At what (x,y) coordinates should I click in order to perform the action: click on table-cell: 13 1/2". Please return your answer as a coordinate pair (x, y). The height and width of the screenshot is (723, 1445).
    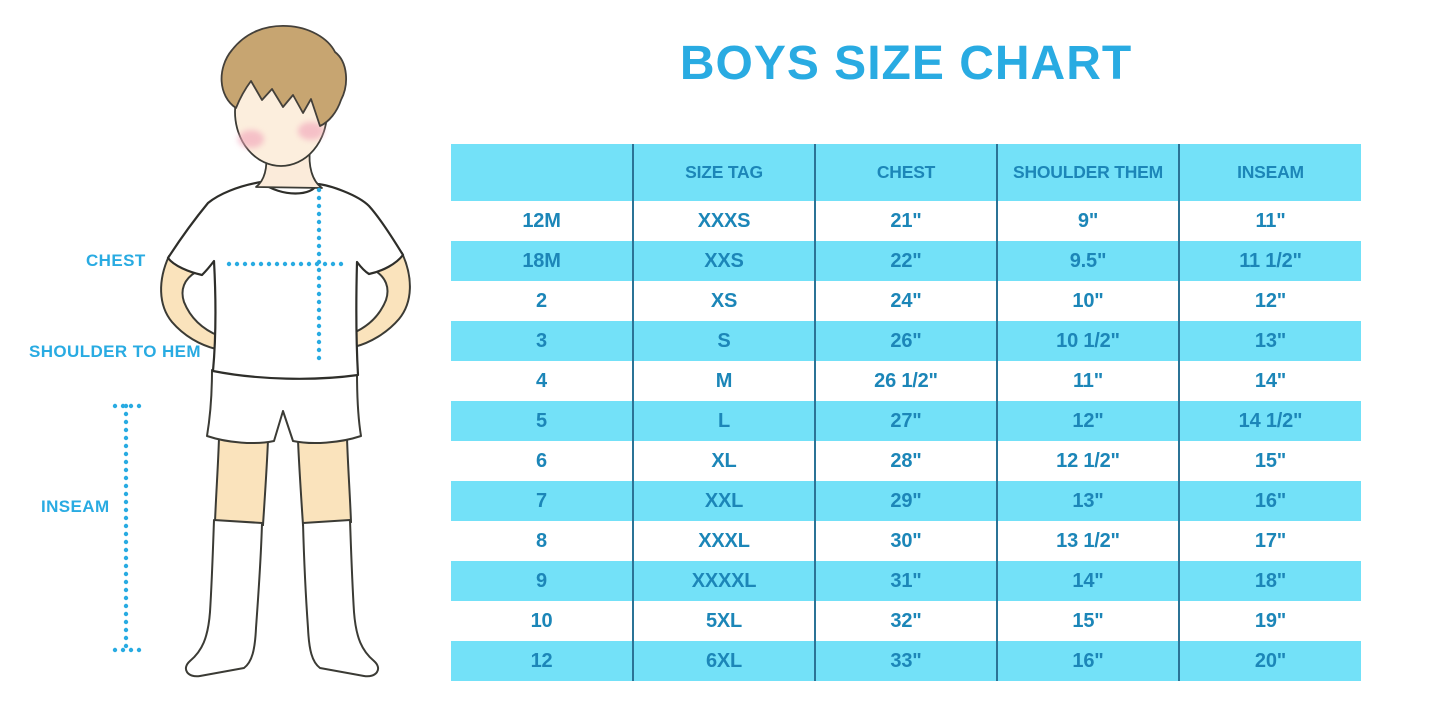
    Looking at the image, I should click on (1087, 541).